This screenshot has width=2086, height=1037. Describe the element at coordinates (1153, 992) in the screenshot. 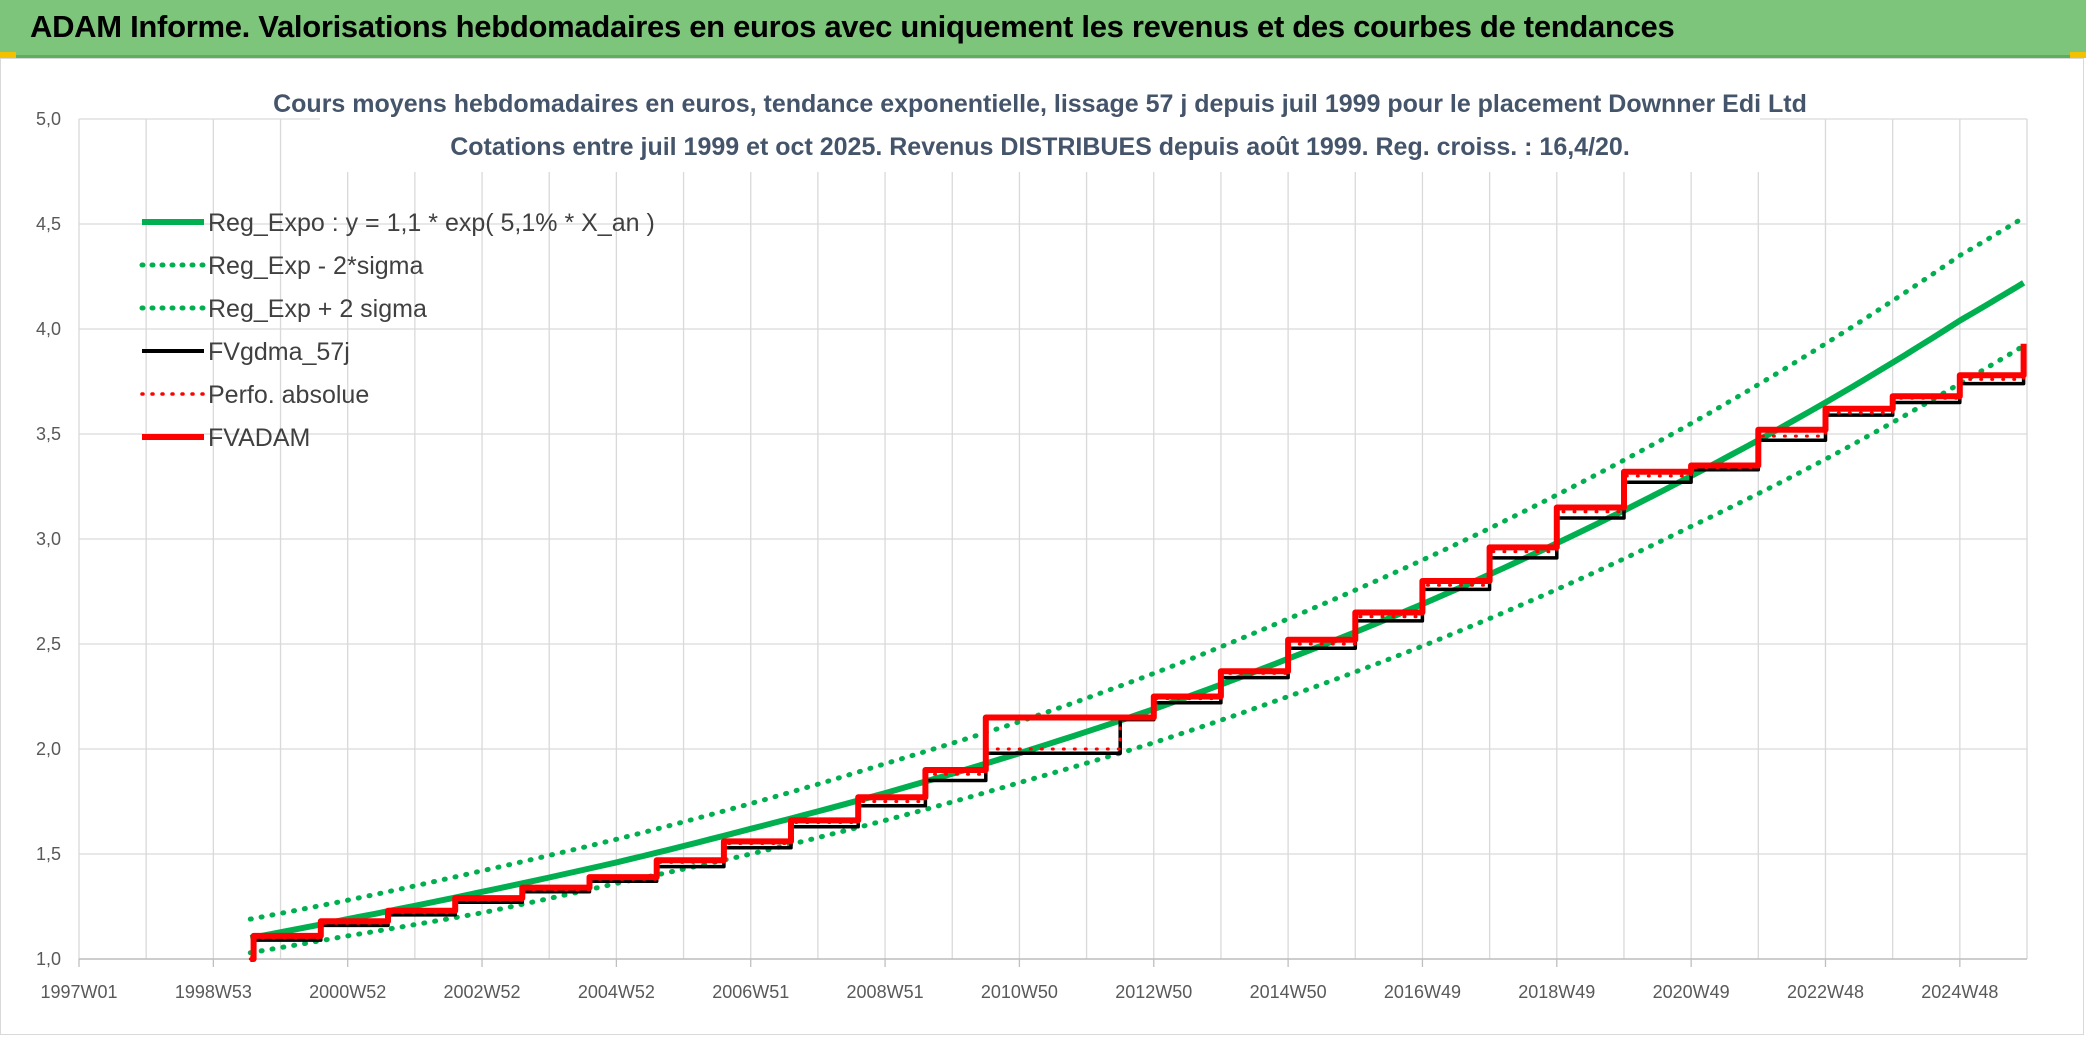

I see `x-tick-label: 2012W50` at that location.